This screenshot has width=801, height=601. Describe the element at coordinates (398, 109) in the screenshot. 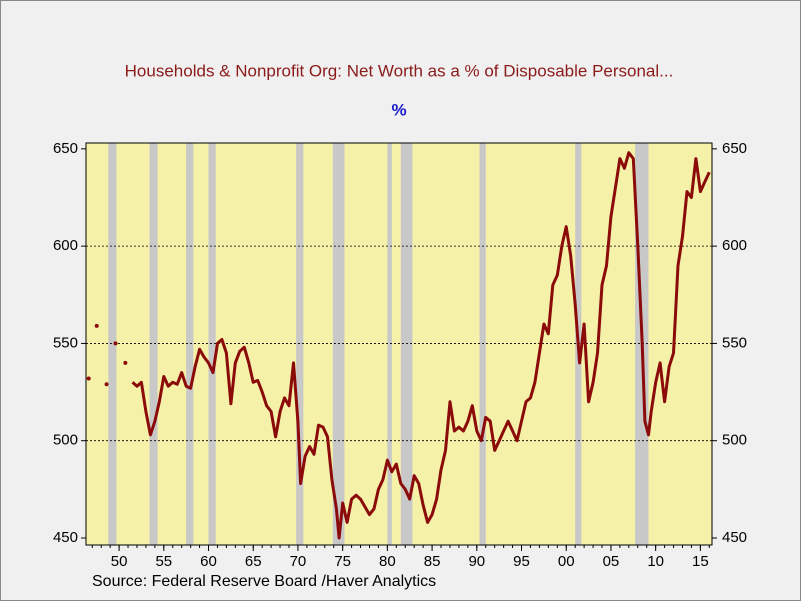

I see `chart-subtitle: %` at that location.